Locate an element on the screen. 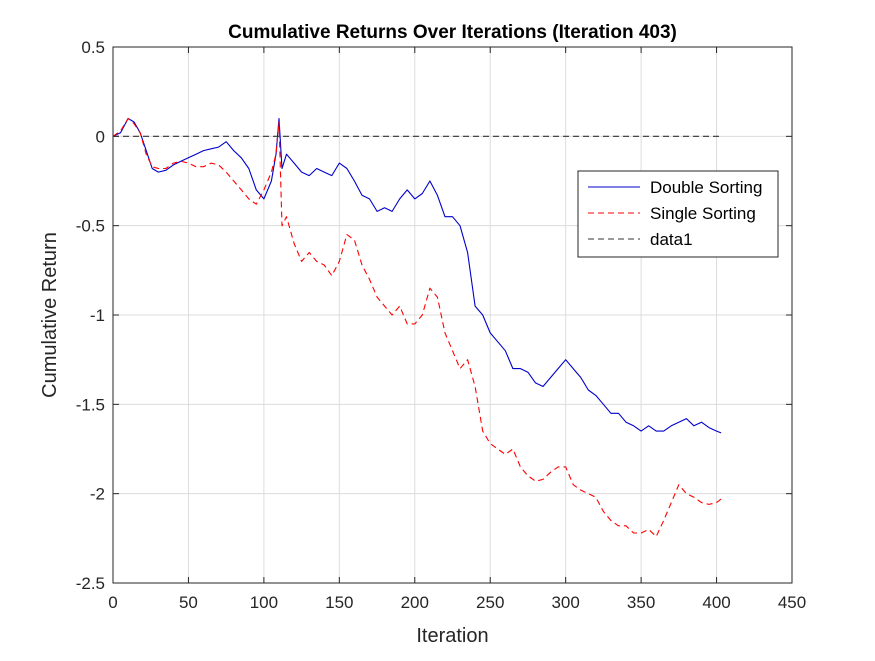 The image size is (875, 661). x-tick-label: 400 is located at coordinates (716, 602).